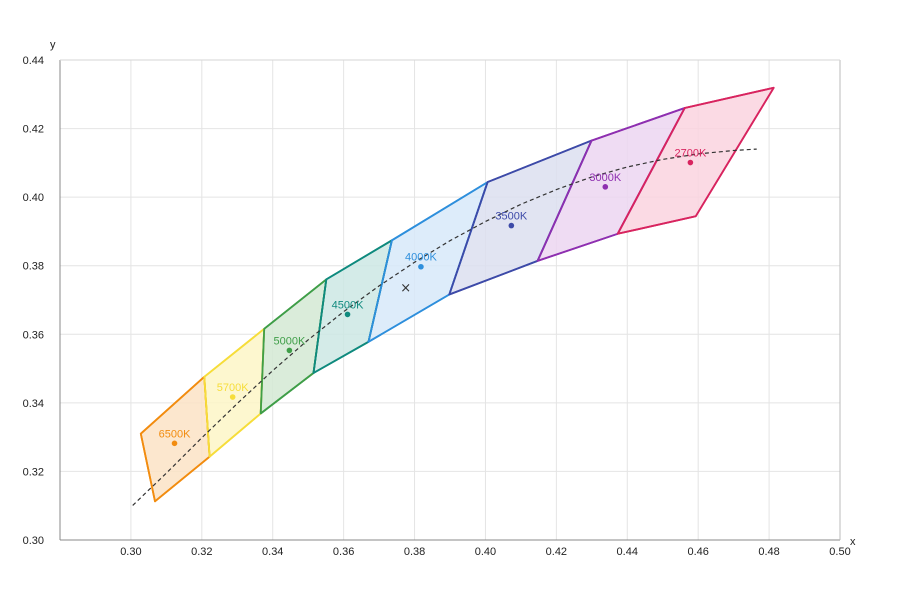 This screenshot has height=600, width=900. What do you see at coordinates (289, 341) in the screenshot?
I see `quadrangle-label-5000k: 5000K` at bounding box center [289, 341].